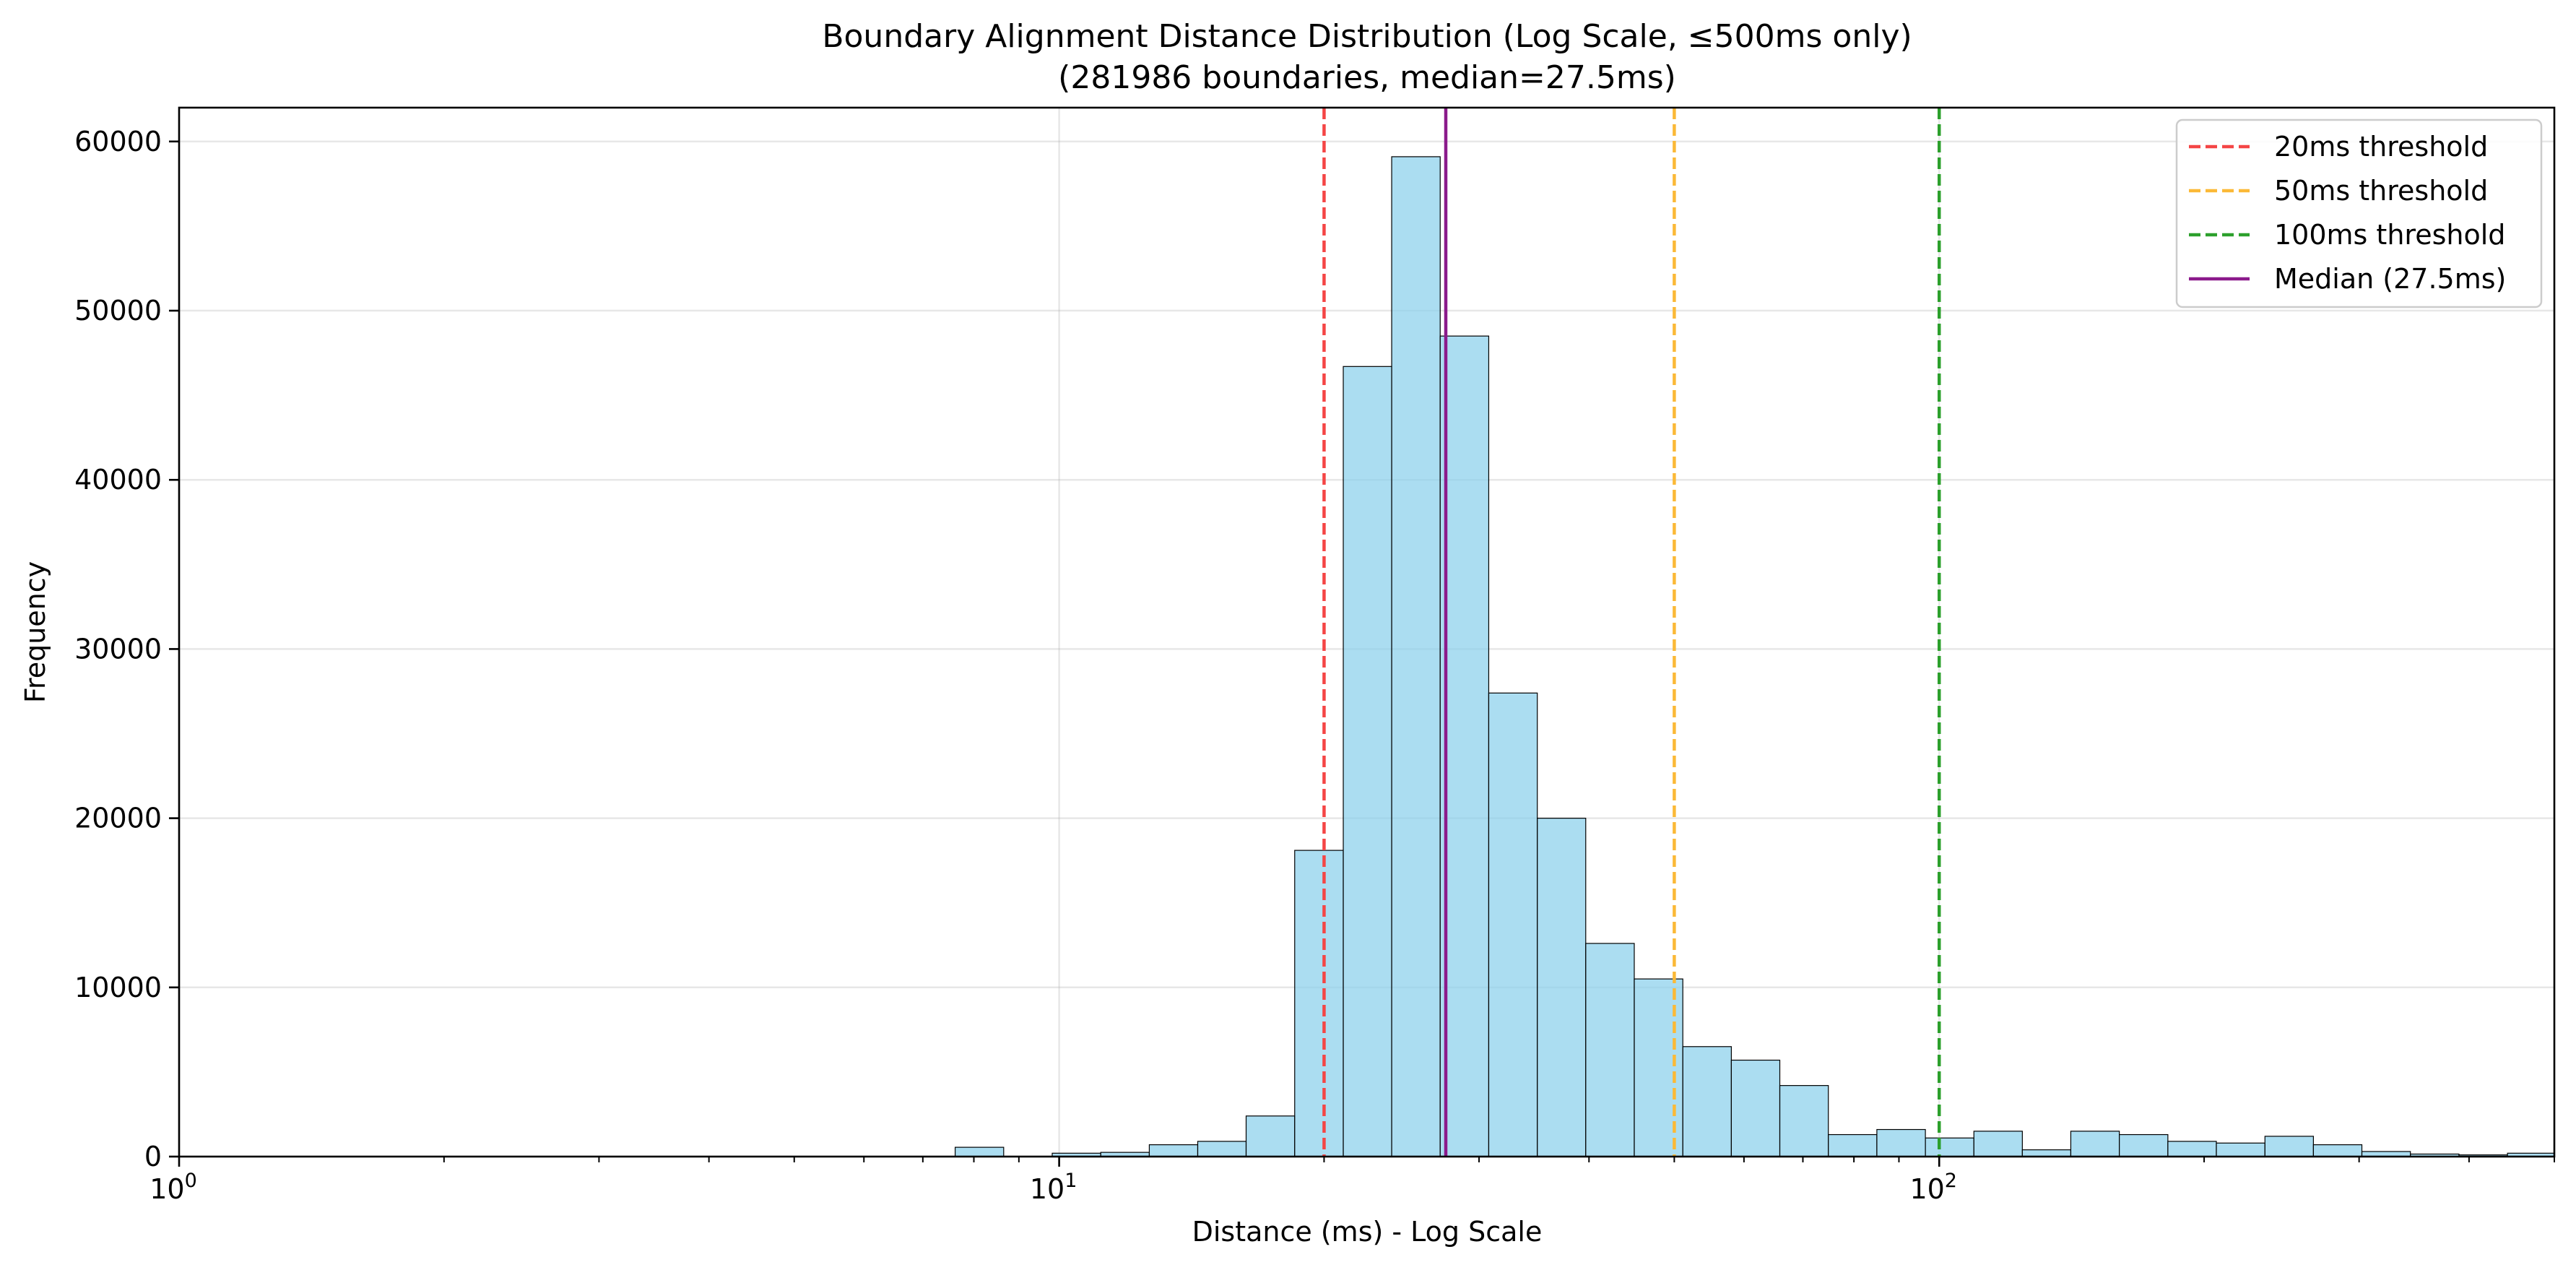  Describe the element at coordinates (118, 311) in the screenshot. I see `y-tick-label: 50000` at that location.